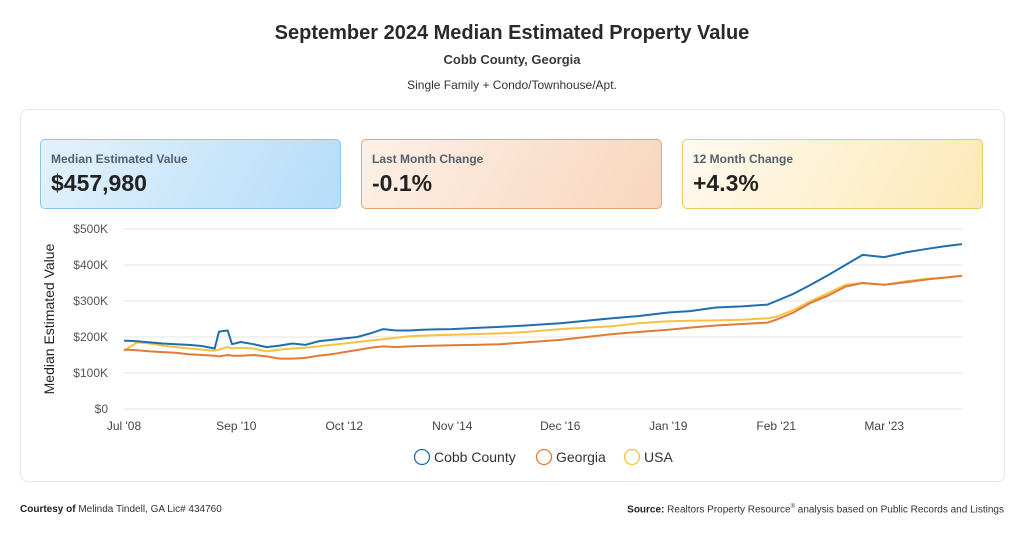  I want to click on x-tick-label: Feb '21, so click(776, 426).